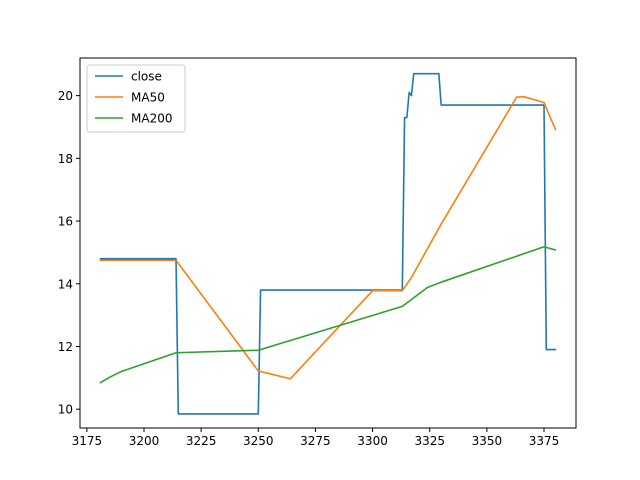 This screenshot has height=480, width=640. What do you see at coordinates (151, 119) in the screenshot?
I see `legend-label-ma200: MA200` at bounding box center [151, 119].